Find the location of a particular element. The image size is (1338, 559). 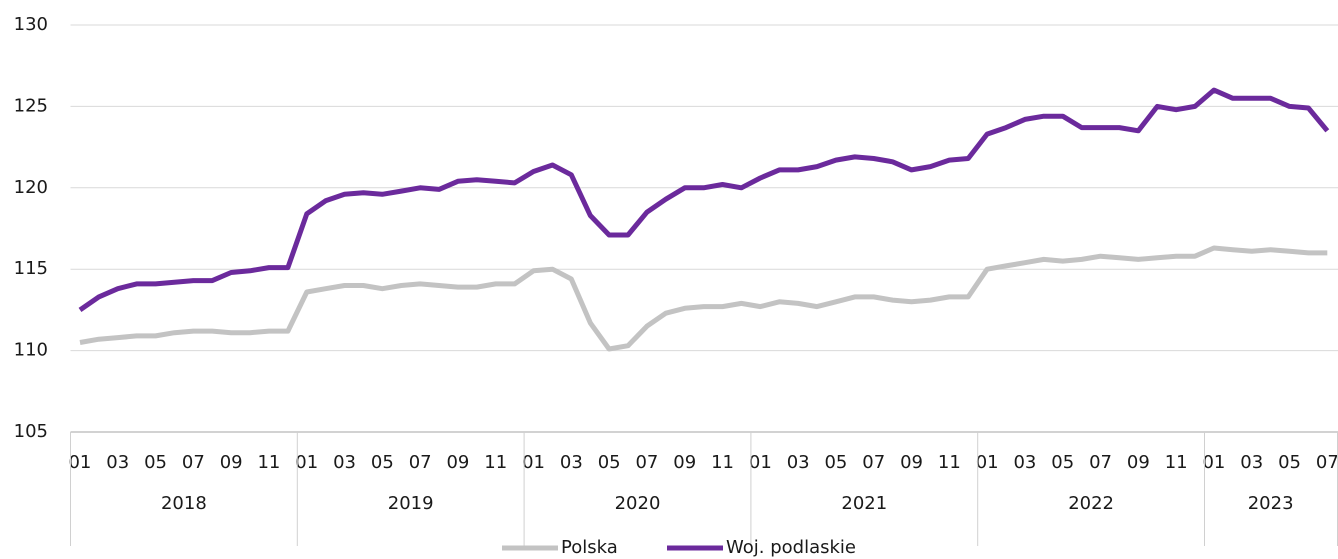

legend-label: Polska is located at coordinates (589, 547).